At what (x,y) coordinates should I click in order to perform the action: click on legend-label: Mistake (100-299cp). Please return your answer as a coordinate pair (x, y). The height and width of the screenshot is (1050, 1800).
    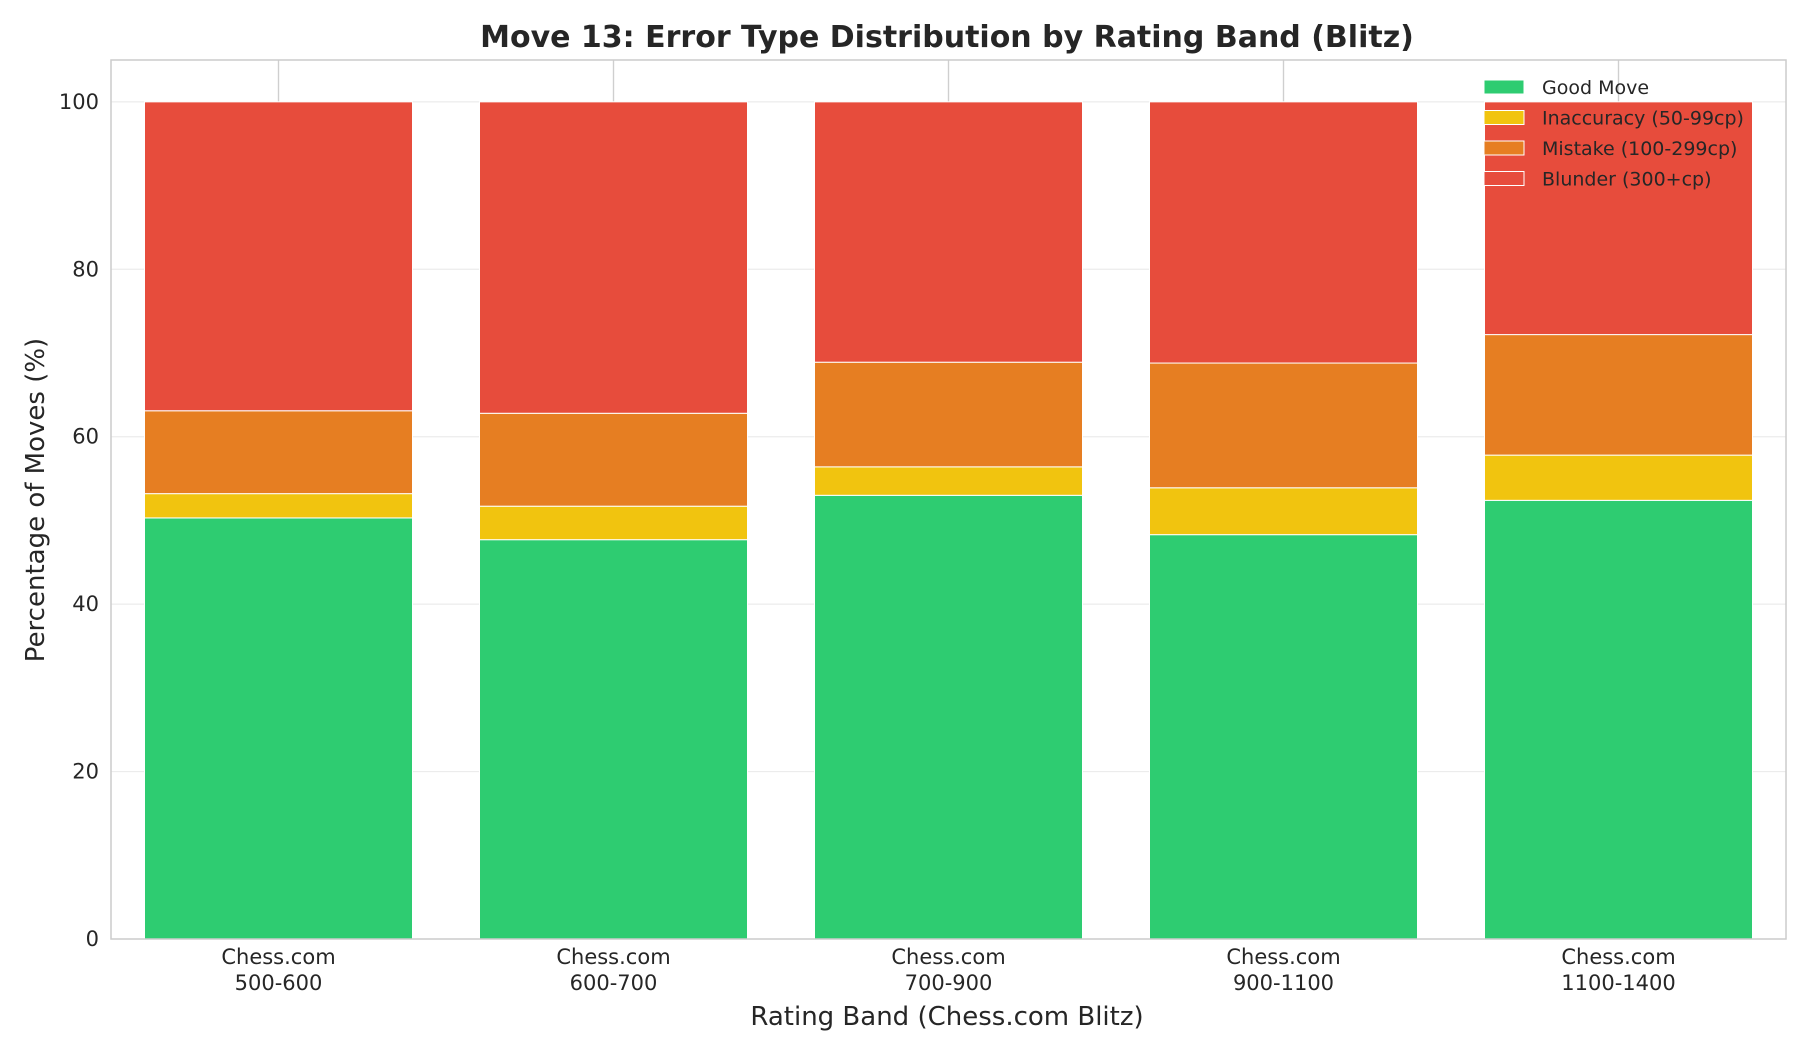
    Looking at the image, I should click on (1639, 149).